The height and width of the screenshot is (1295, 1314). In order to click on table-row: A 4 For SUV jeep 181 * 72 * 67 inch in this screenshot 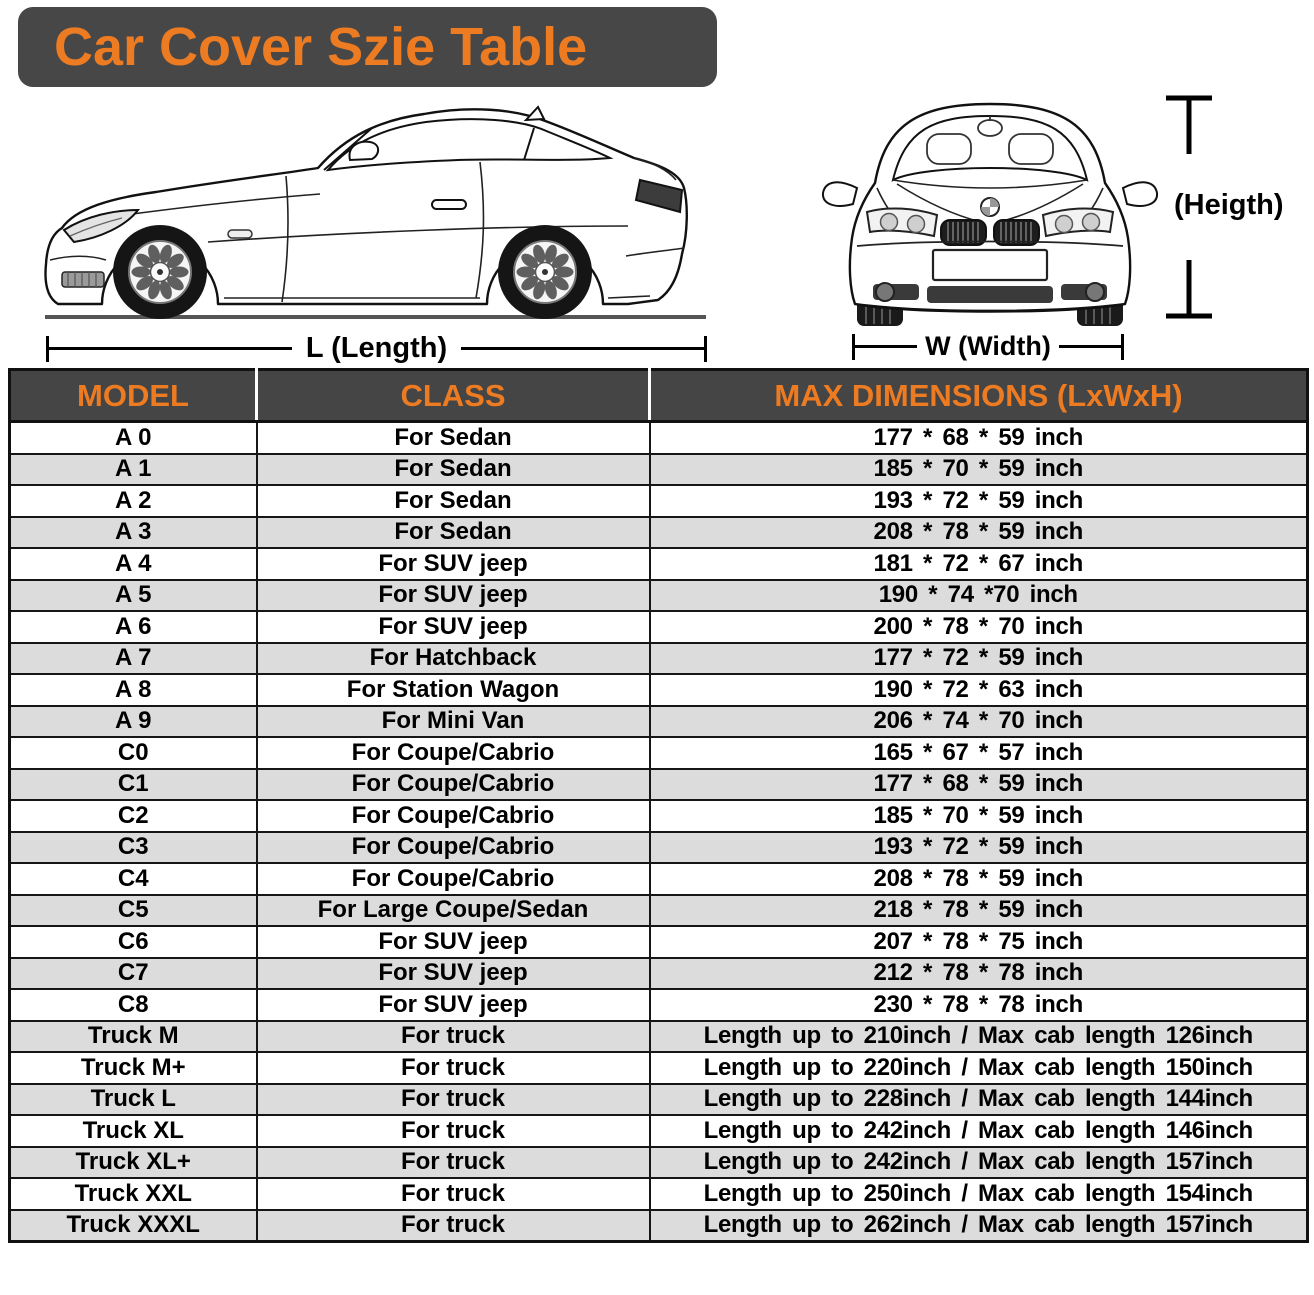, I will do `click(658, 564)`.